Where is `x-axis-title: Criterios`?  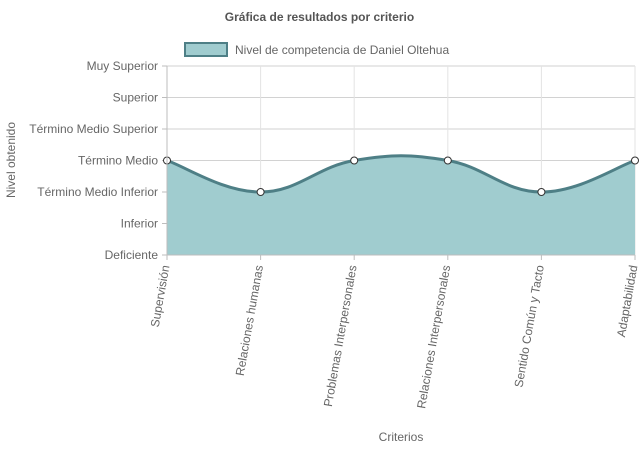 x-axis-title: Criterios is located at coordinates (401, 437).